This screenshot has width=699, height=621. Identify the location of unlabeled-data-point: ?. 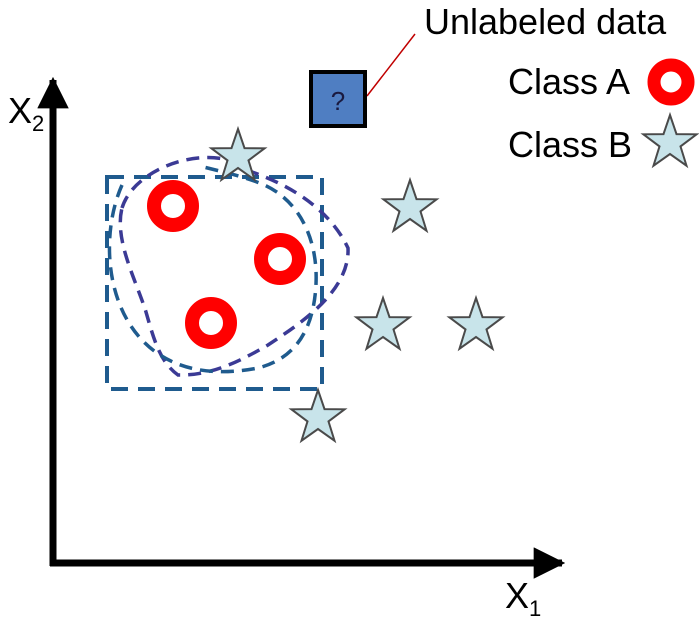
(338, 99).